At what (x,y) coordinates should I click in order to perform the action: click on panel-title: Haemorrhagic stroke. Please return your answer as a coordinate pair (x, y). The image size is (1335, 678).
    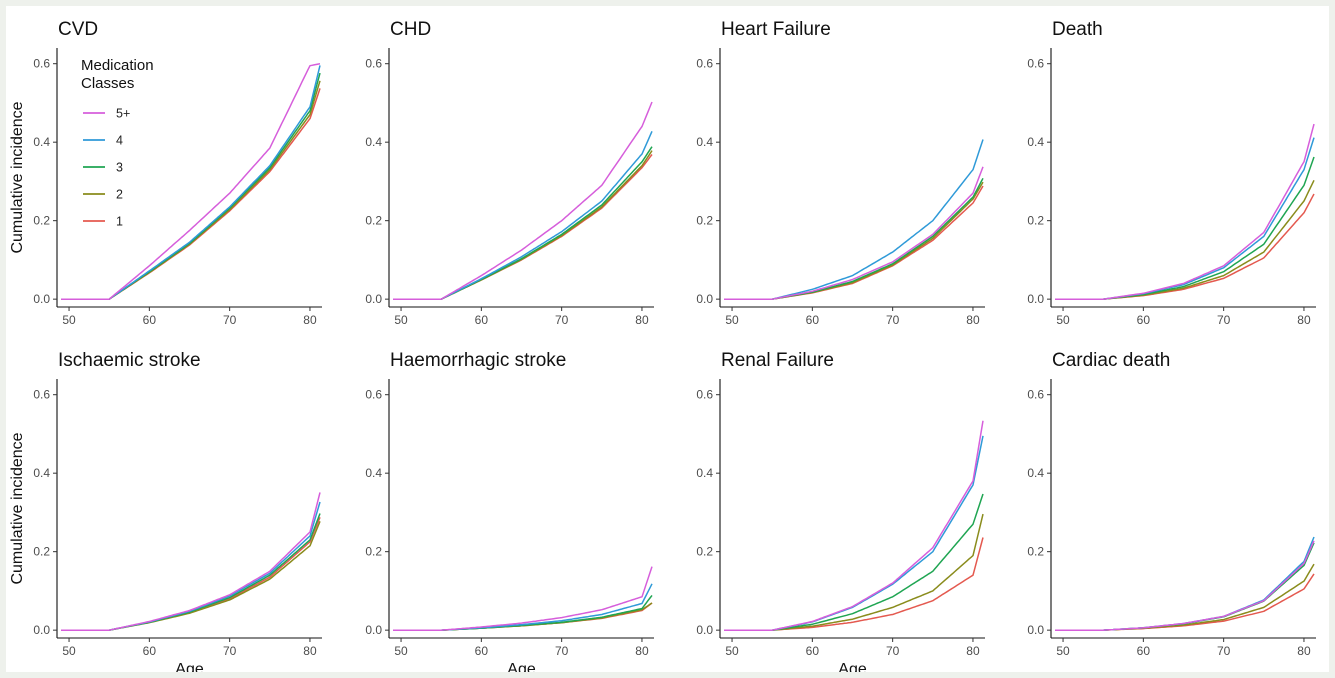
    Looking at the image, I should click on (478, 360).